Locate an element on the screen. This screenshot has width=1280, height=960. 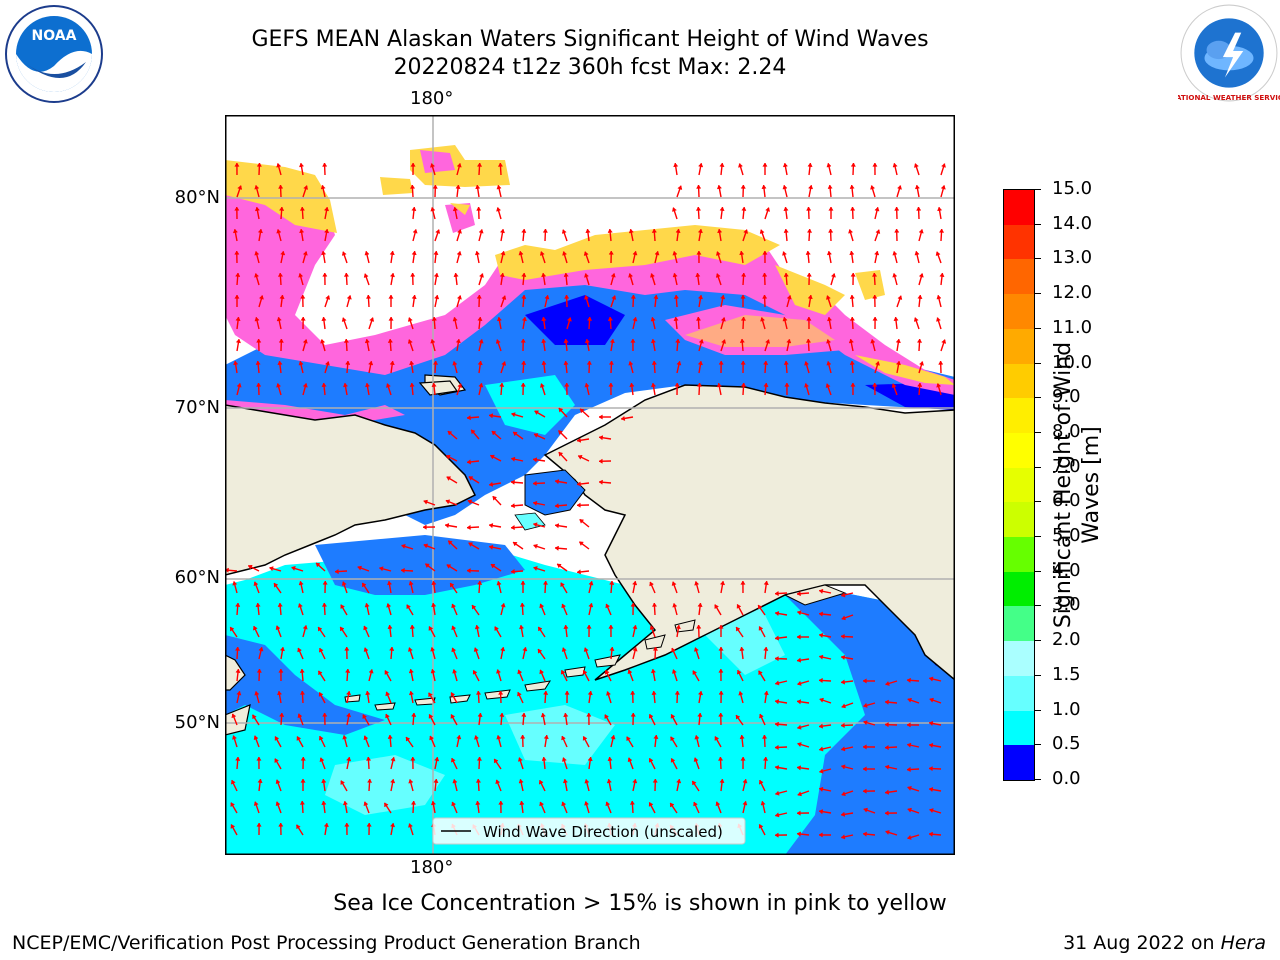
colorbar-tick-mark is located at coordinates (1037, 467).